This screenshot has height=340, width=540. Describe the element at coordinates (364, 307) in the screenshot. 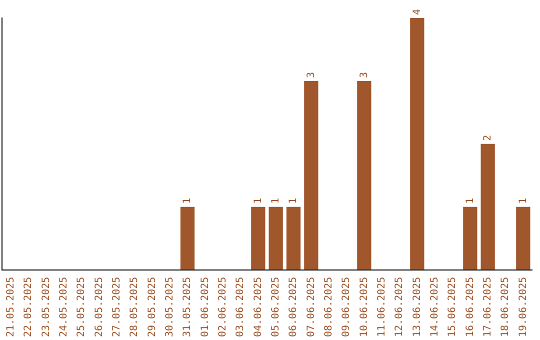

I see `x-tick-label: 10.06.2025` at that location.